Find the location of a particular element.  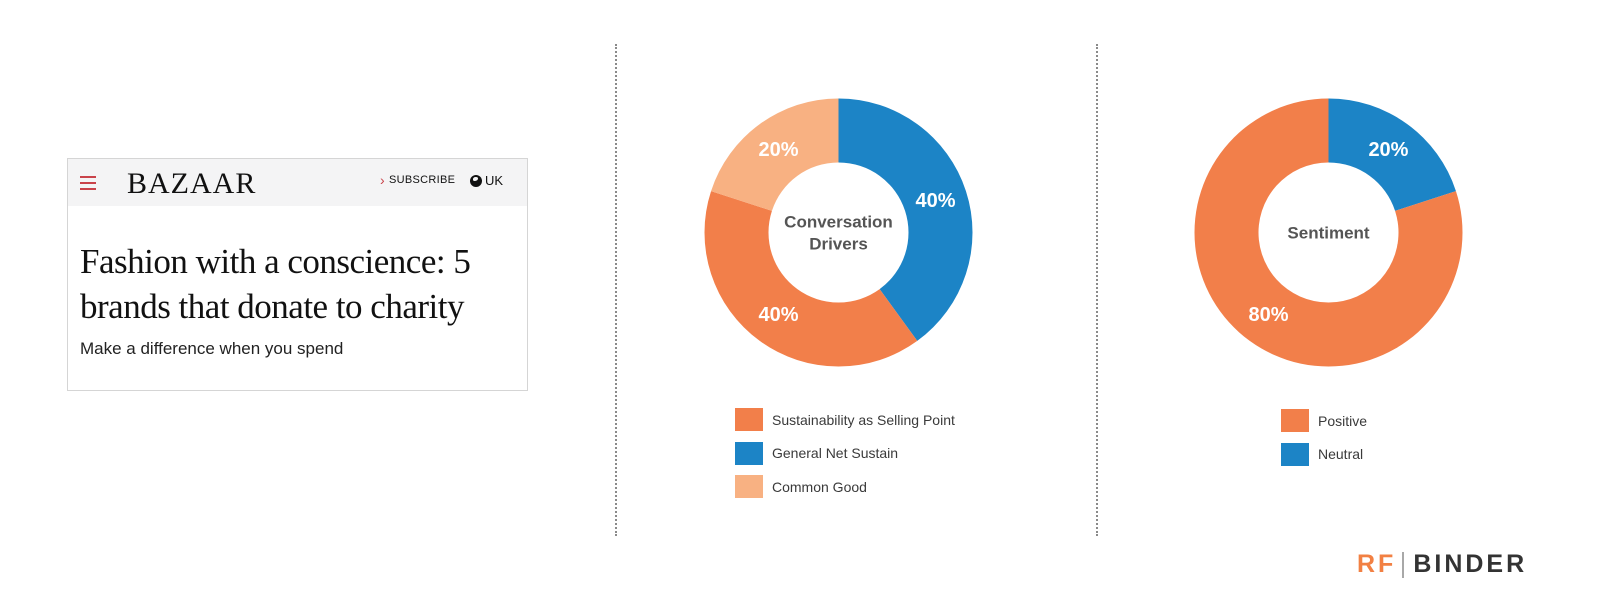

chart-center-title: Sentiment is located at coordinates (1328, 233).